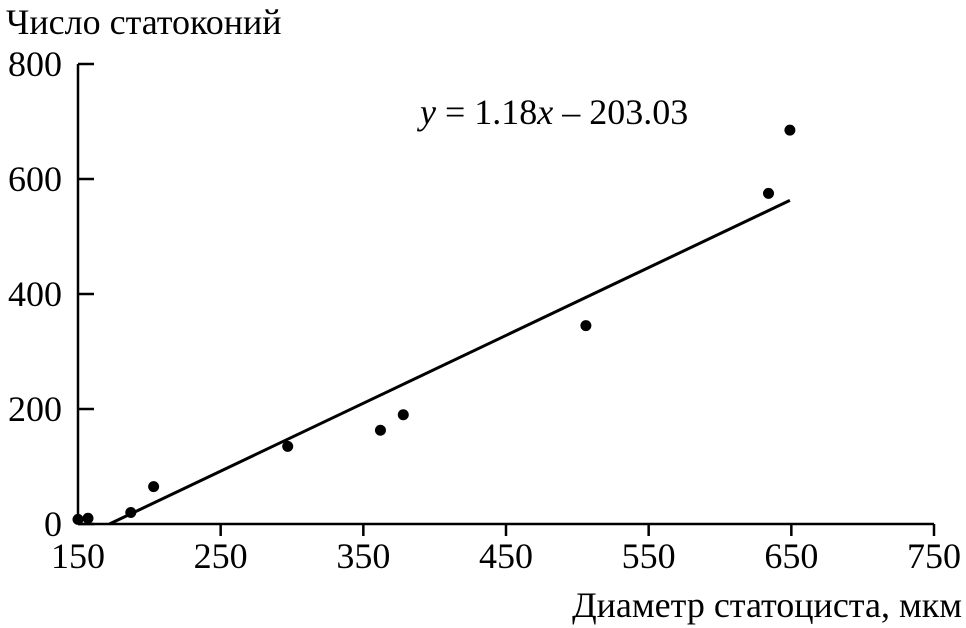 This screenshot has height=628, width=966. What do you see at coordinates (767, 605) in the screenshot?
I see `x-axis-title: Диаметр статоциста, мкм` at bounding box center [767, 605].